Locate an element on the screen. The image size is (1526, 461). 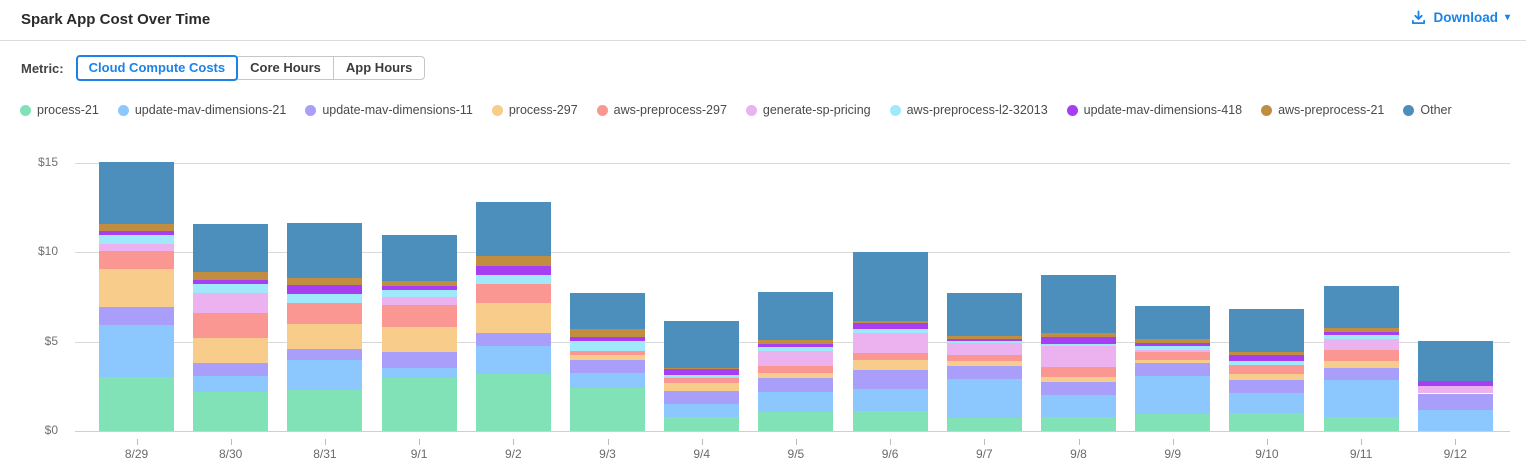
legend-item-aws-preprocess-l2-32013: aws-preprocess-l2-32013 is located at coordinates (968, 110).